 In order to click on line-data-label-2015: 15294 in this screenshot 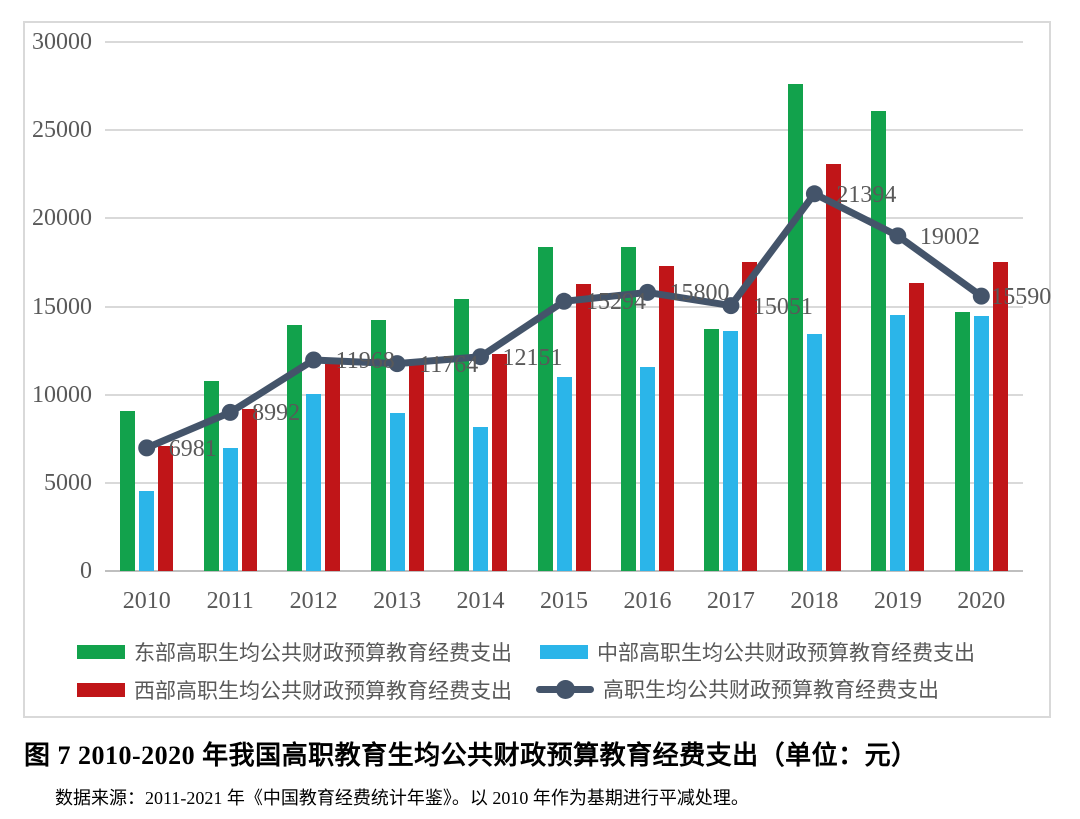, I will do `click(616, 302)`.